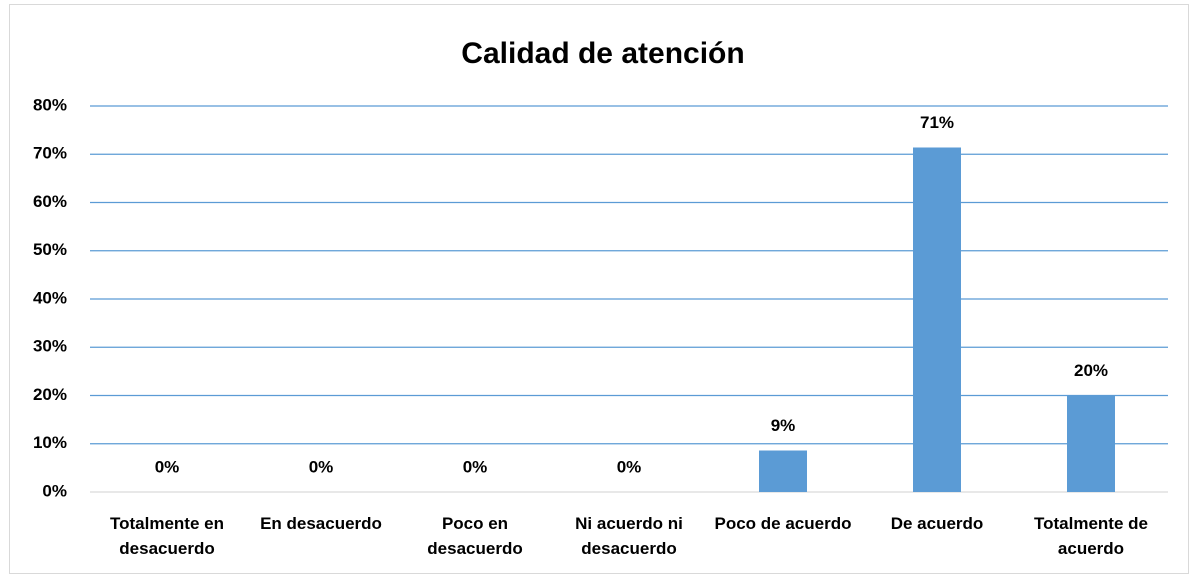  Describe the element at coordinates (50, 104) in the screenshot. I see `y-tick-label: 80%` at that location.